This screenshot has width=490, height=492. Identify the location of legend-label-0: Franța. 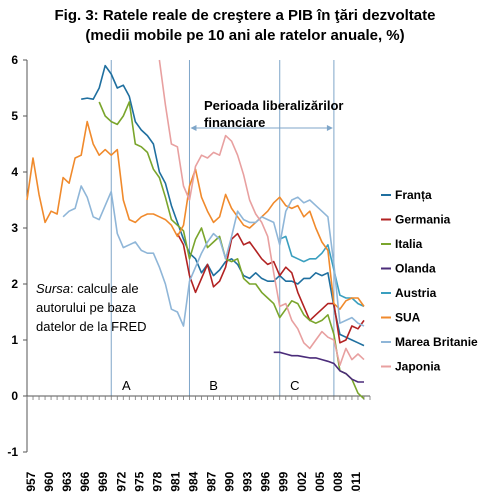
(413, 195).